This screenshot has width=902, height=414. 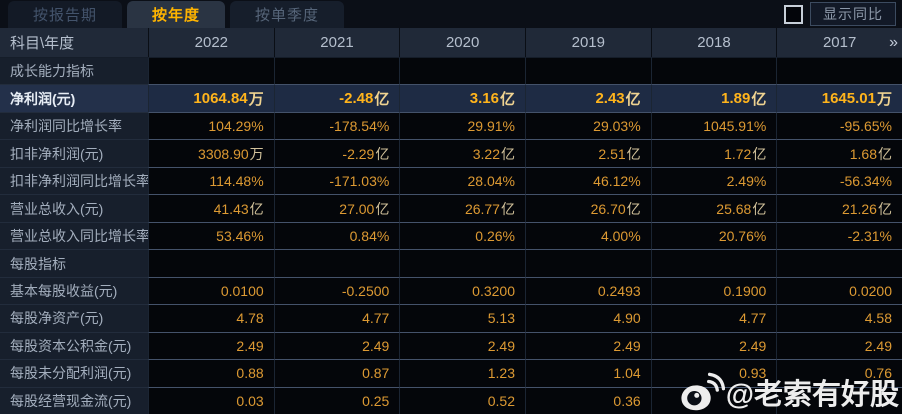 What do you see at coordinates (211, 98) in the screenshot?
I see `value-cell: 1064.84 万` at bounding box center [211, 98].